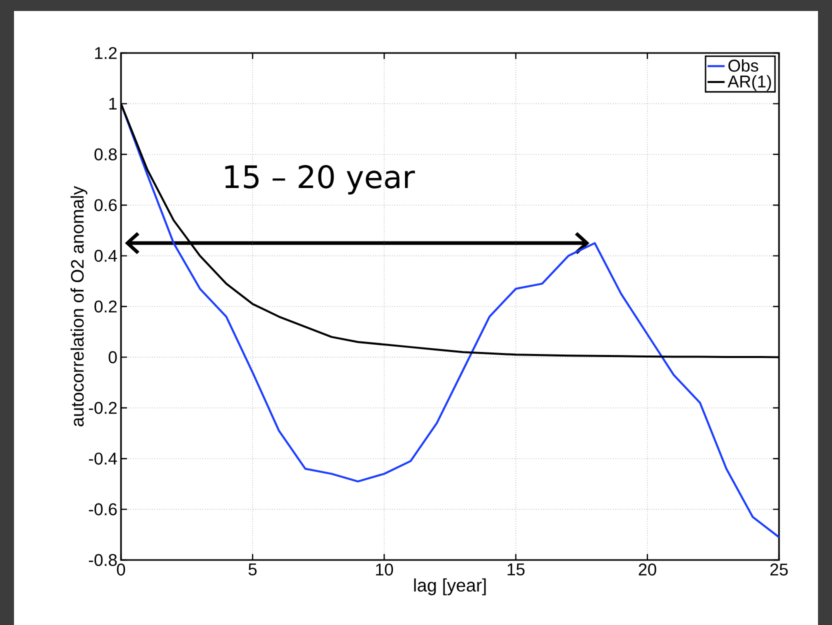  What do you see at coordinates (113, 104) in the screenshot?
I see `y-tick-label: 1` at bounding box center [113, 104].